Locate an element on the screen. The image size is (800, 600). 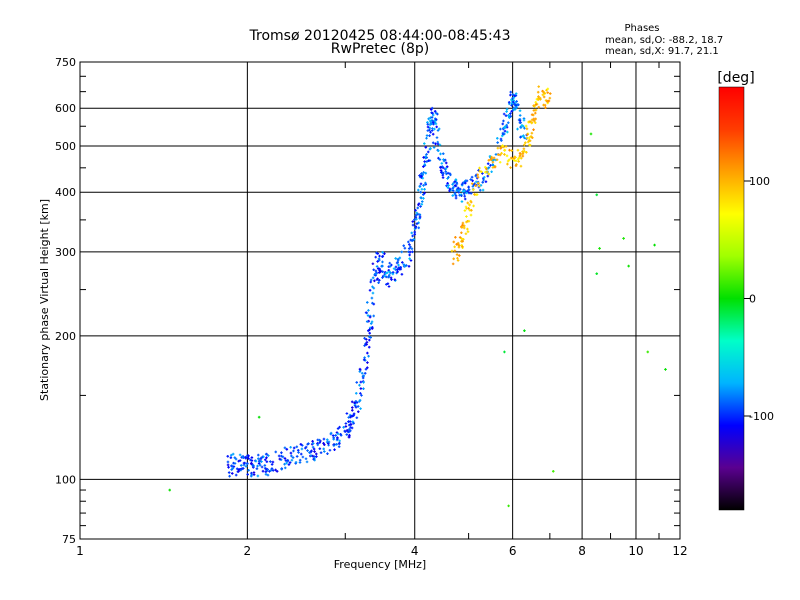
y-tick-label: 200 is located at coordinates (65, 336).